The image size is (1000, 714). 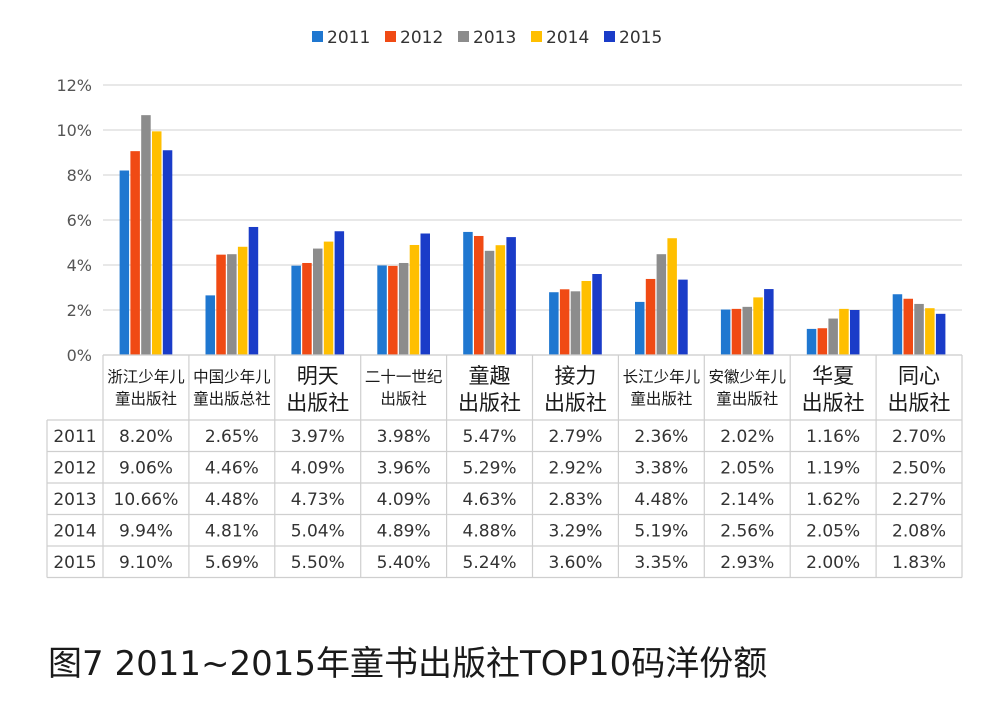 What do you see at coordinates (79, 355) in the screenshot?
I see `y-tick-label: 0%` at bounding box center [79, 355].